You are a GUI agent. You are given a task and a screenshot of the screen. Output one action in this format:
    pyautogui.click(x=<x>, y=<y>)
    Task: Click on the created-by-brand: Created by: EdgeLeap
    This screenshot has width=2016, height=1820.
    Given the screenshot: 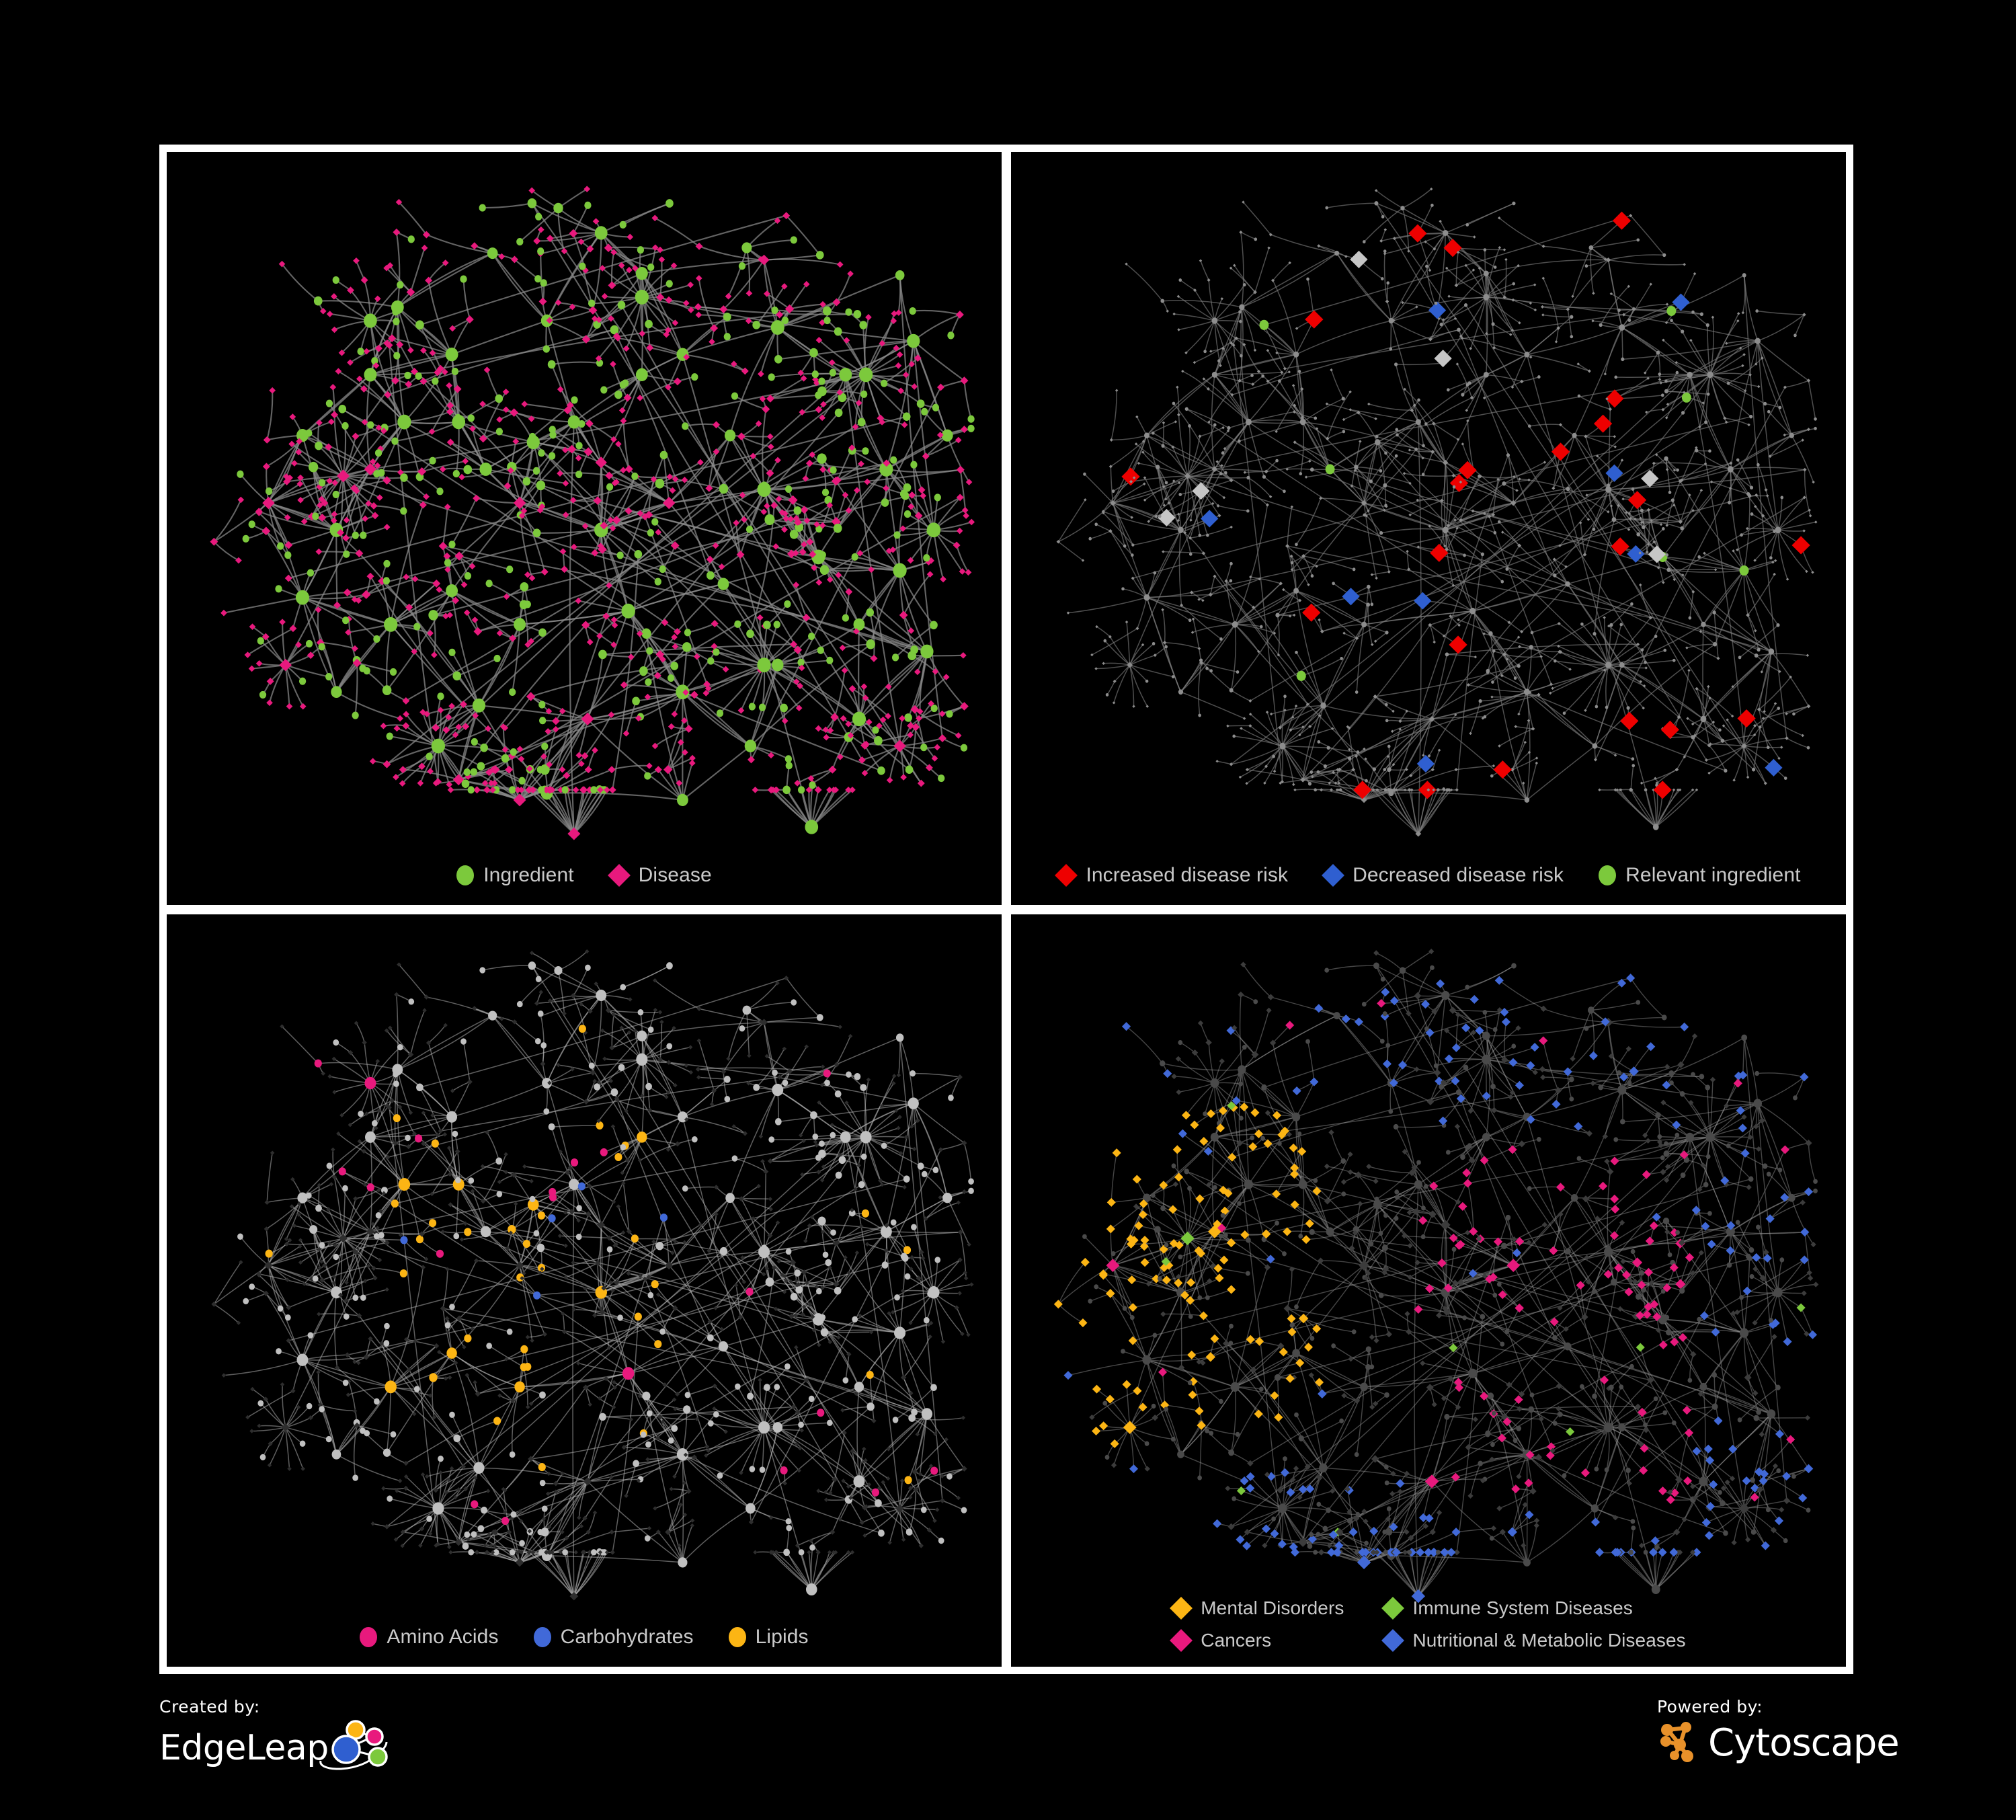 What is the action you would take?
    pyautogui.click(x=278, y=1736)
    